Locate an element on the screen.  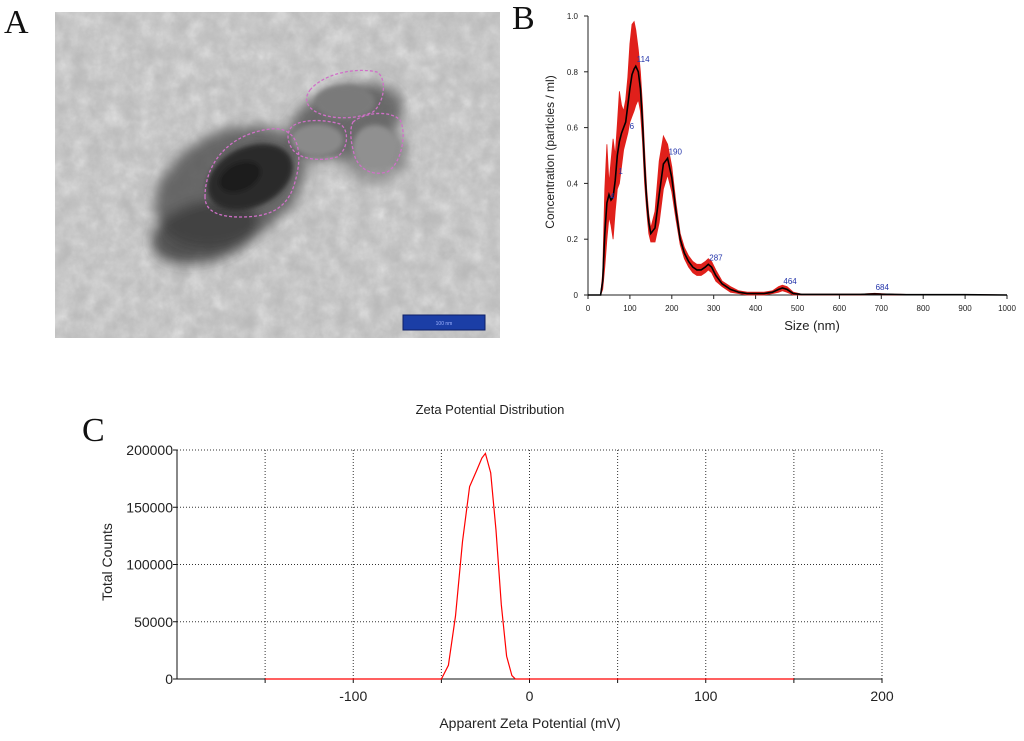
nta-x-tick-label: 800 is located at coordinates (924, 308).